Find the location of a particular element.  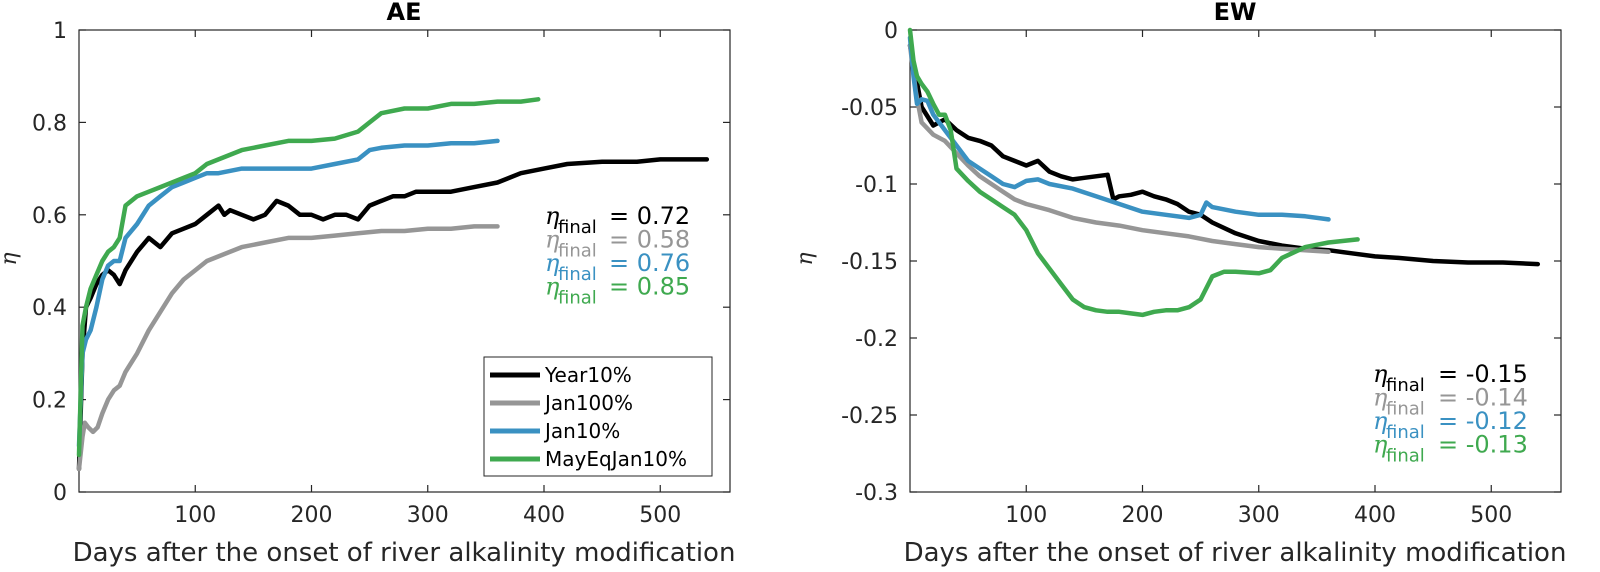

chart-title-ae: AE is located at coordinates (404, 13).